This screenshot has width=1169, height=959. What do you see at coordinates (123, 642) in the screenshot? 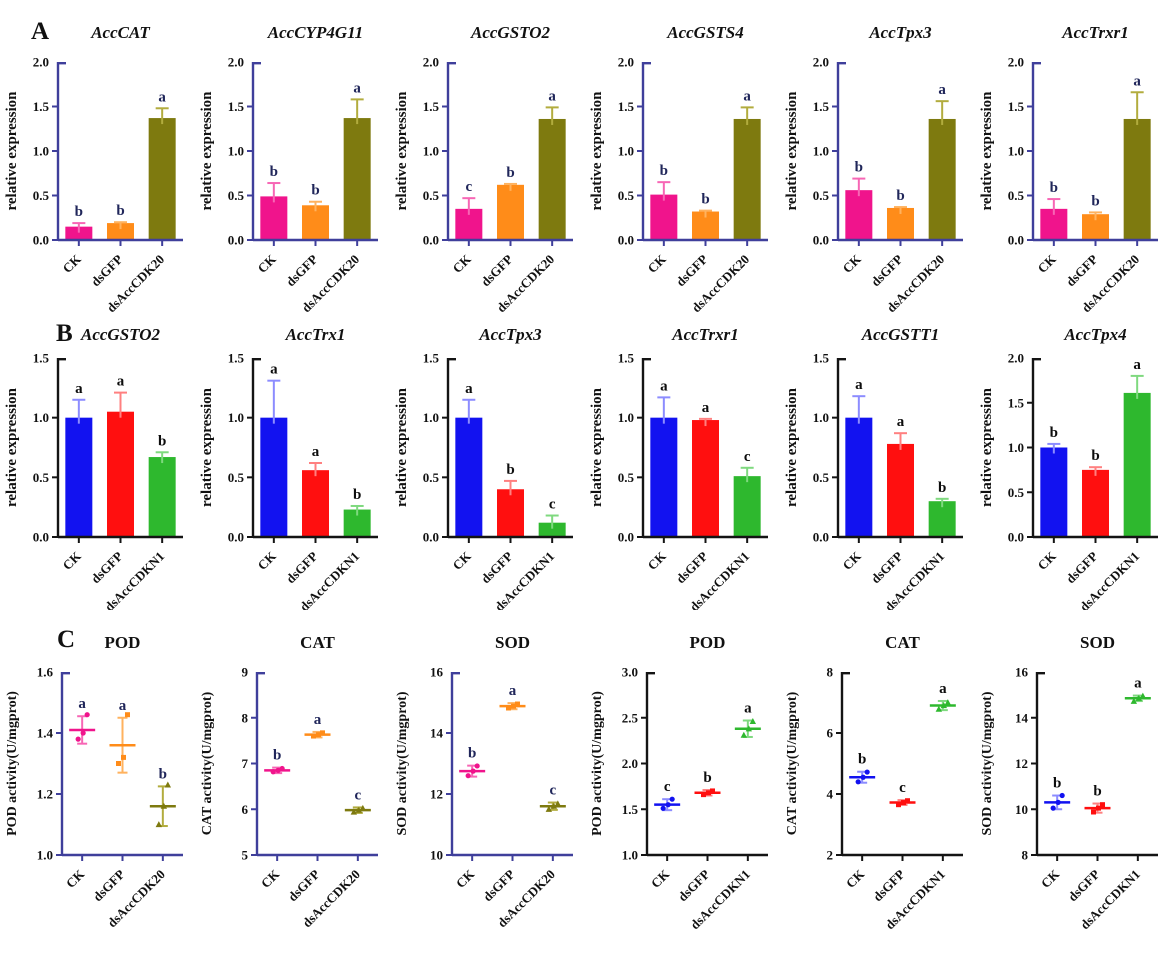
I see `chart-title: POD` at bounding box center [123, 642].